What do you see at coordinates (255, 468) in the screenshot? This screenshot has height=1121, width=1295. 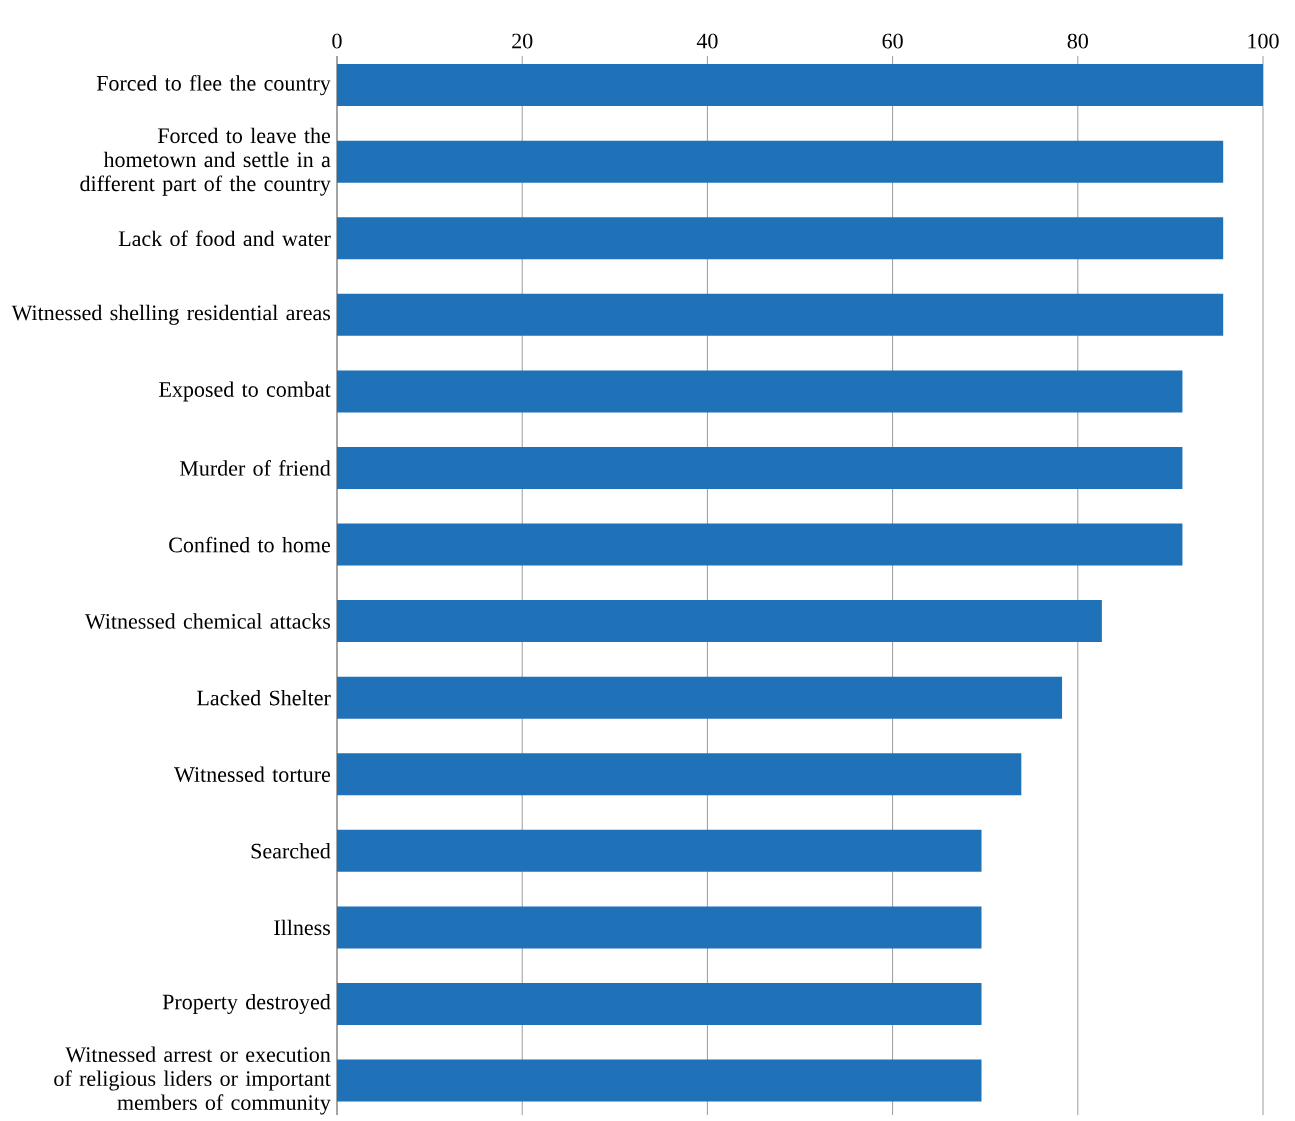 I see `y-tick-label: Murder of friend` at bounding box center [255, 468].